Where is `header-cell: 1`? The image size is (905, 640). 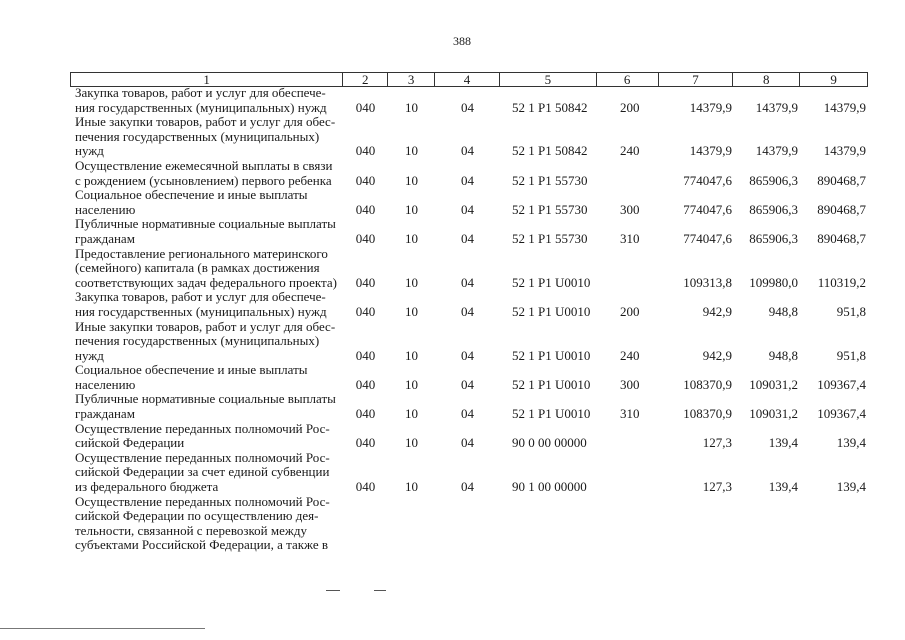
header-cell: 1 is located at coordinates (207, 80).